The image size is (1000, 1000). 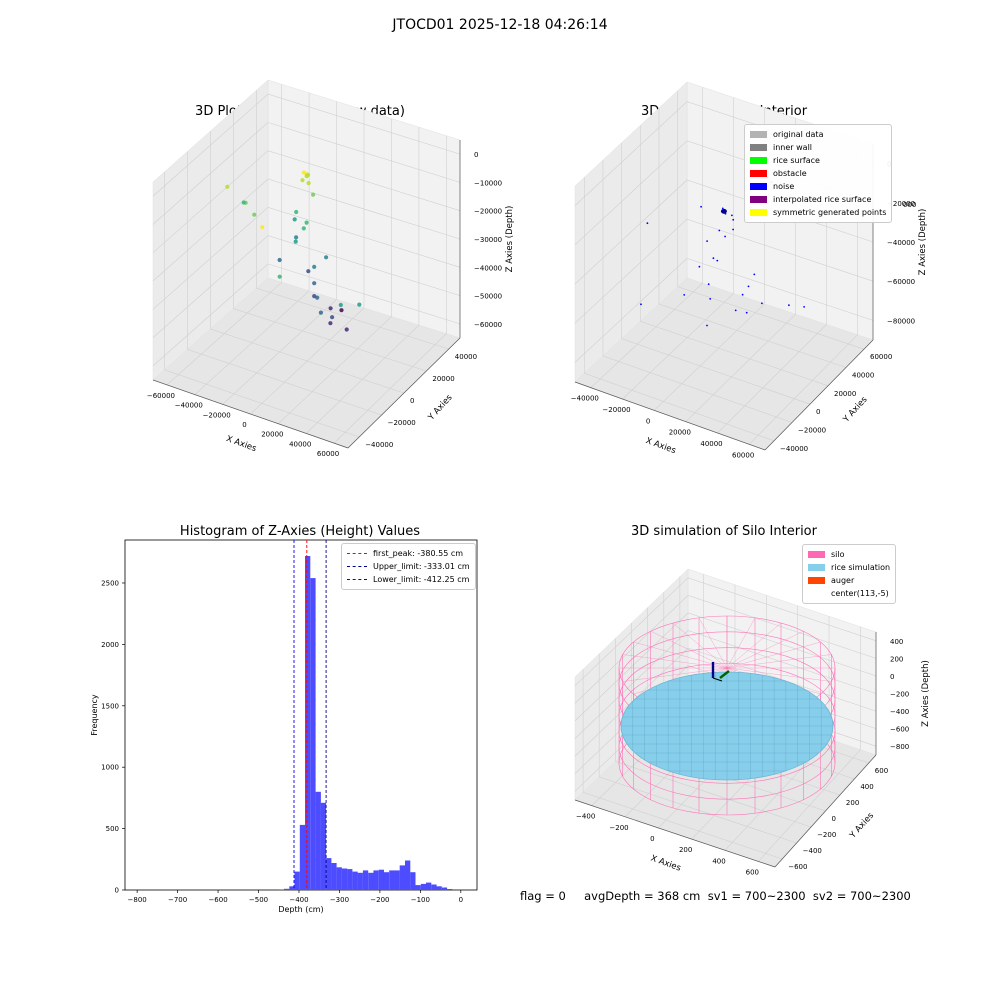 What do you see at coordinates (217, 415) in the screenshot?
I see `p1-x-tick-label: −20000` at bounding box center [217, 415].